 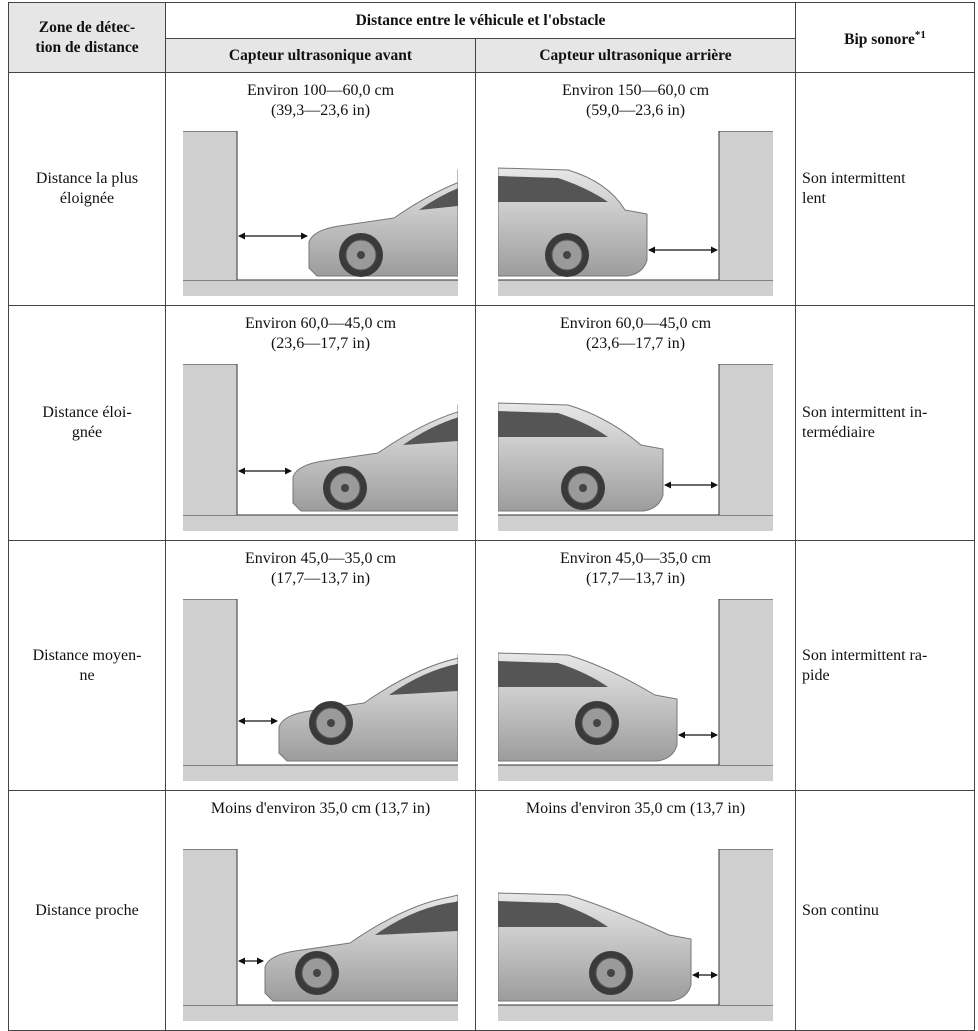 What do you see at coordinates (87, 37) in the screenshot?
I see `zone-header: Zone de détec- tion de distance` at bounding box center [87, 37].